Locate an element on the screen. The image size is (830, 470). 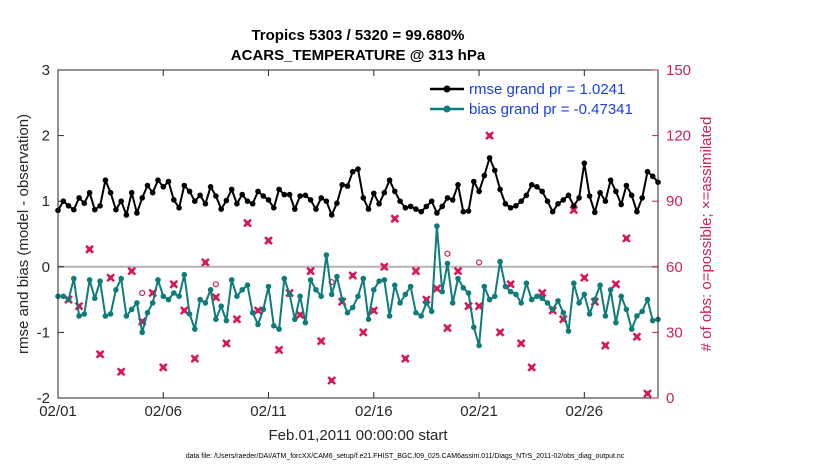
legend-bias-marker is located at coordinates (447, 109).